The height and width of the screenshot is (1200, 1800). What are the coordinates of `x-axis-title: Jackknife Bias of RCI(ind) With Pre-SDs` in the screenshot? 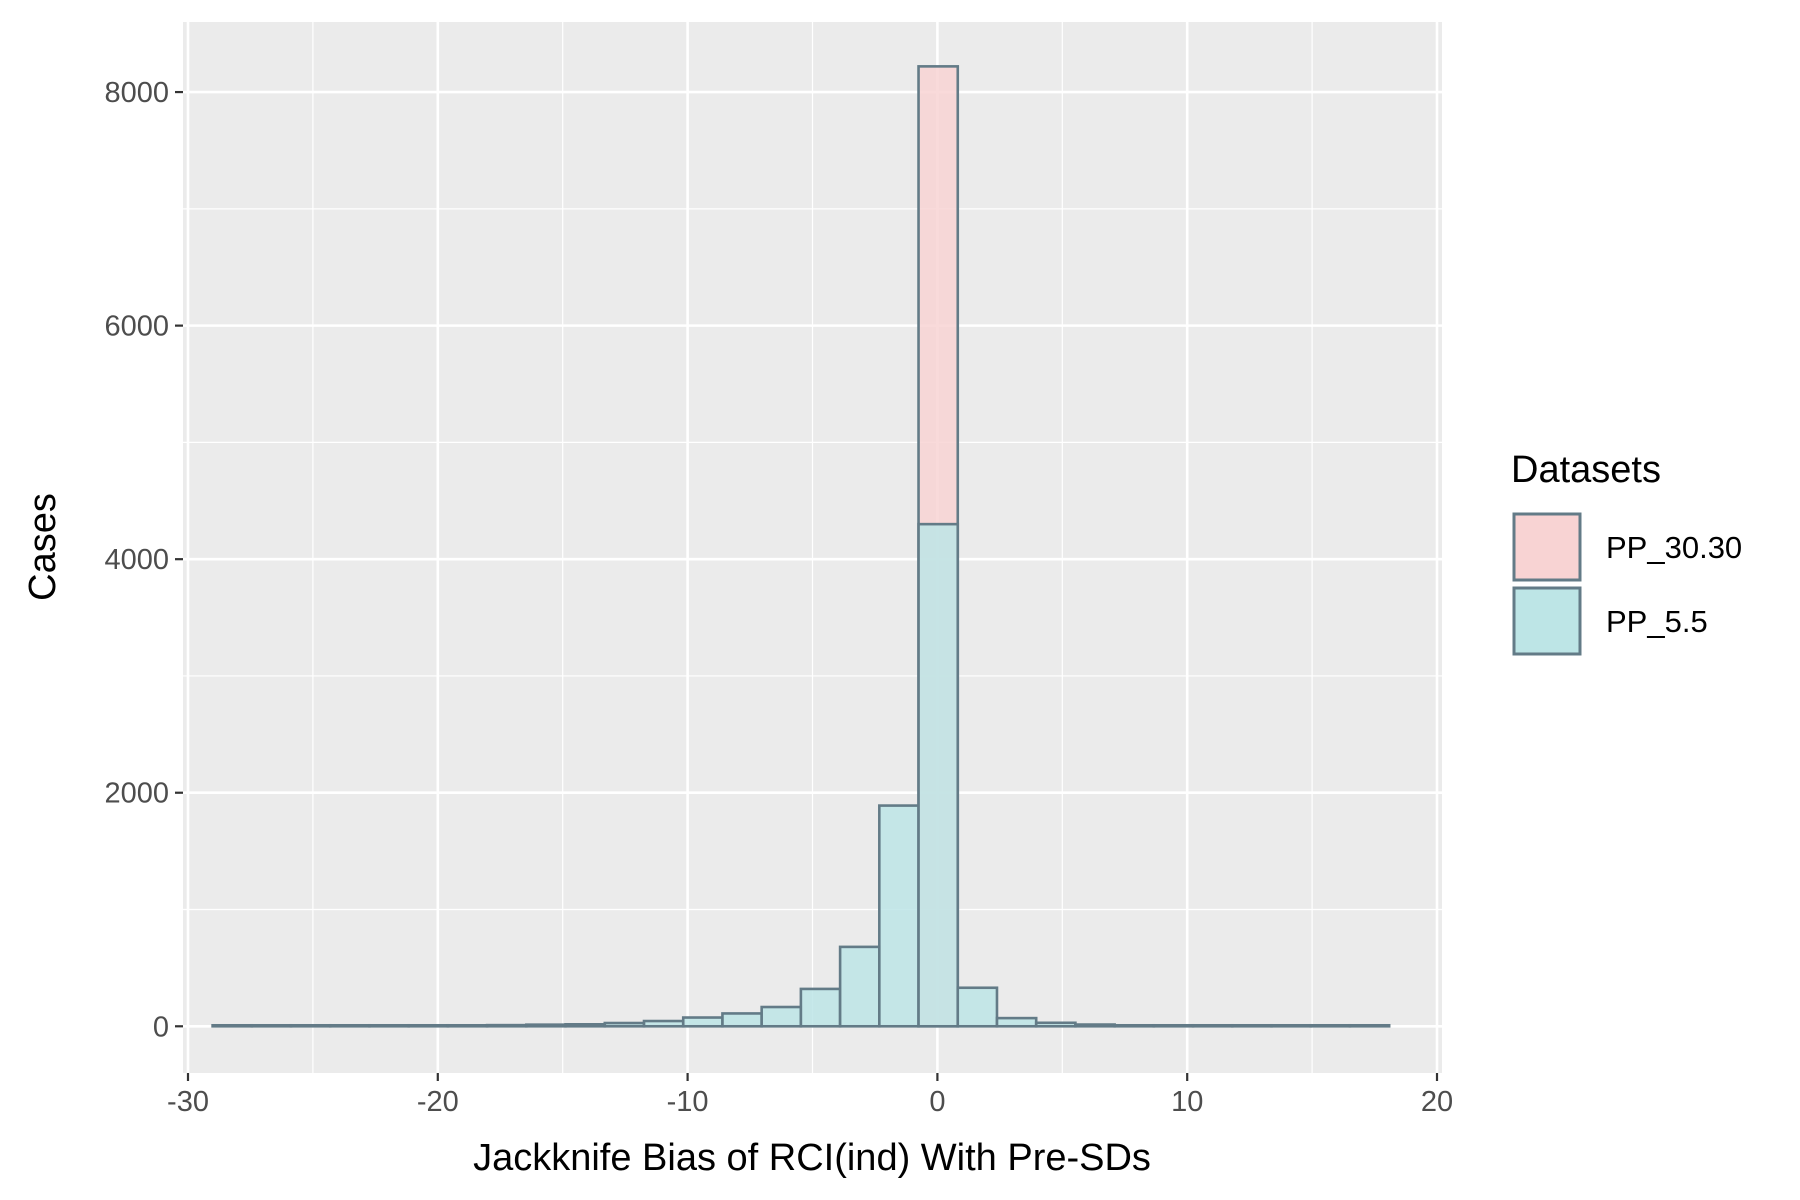 It's located at (812, 1158).